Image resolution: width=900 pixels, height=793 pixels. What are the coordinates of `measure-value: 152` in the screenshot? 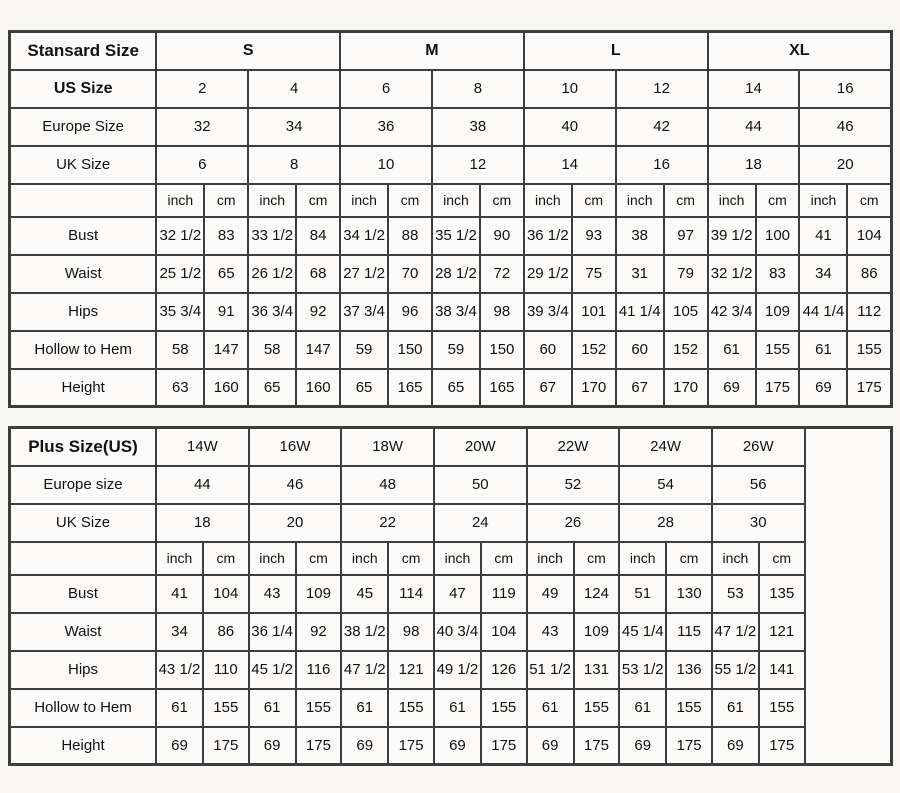 It's located at (593, 349).